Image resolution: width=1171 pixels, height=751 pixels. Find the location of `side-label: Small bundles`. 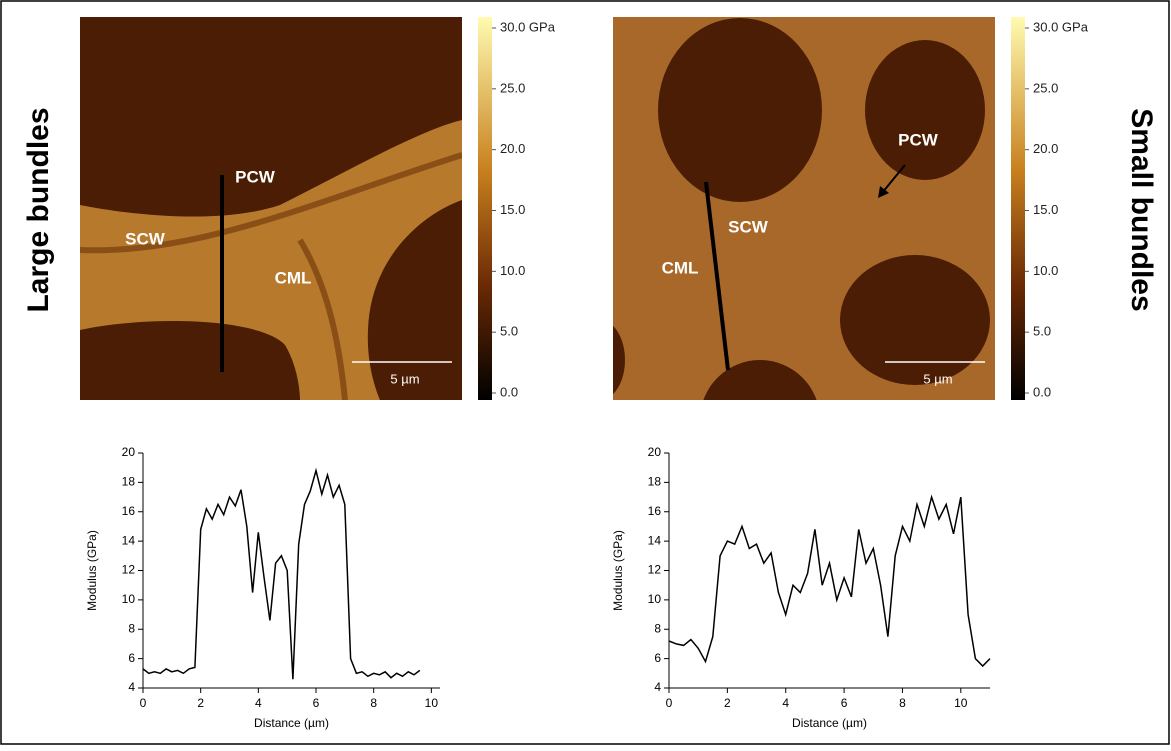

side-label: Small bundles is located at coordinates (1141, 209).